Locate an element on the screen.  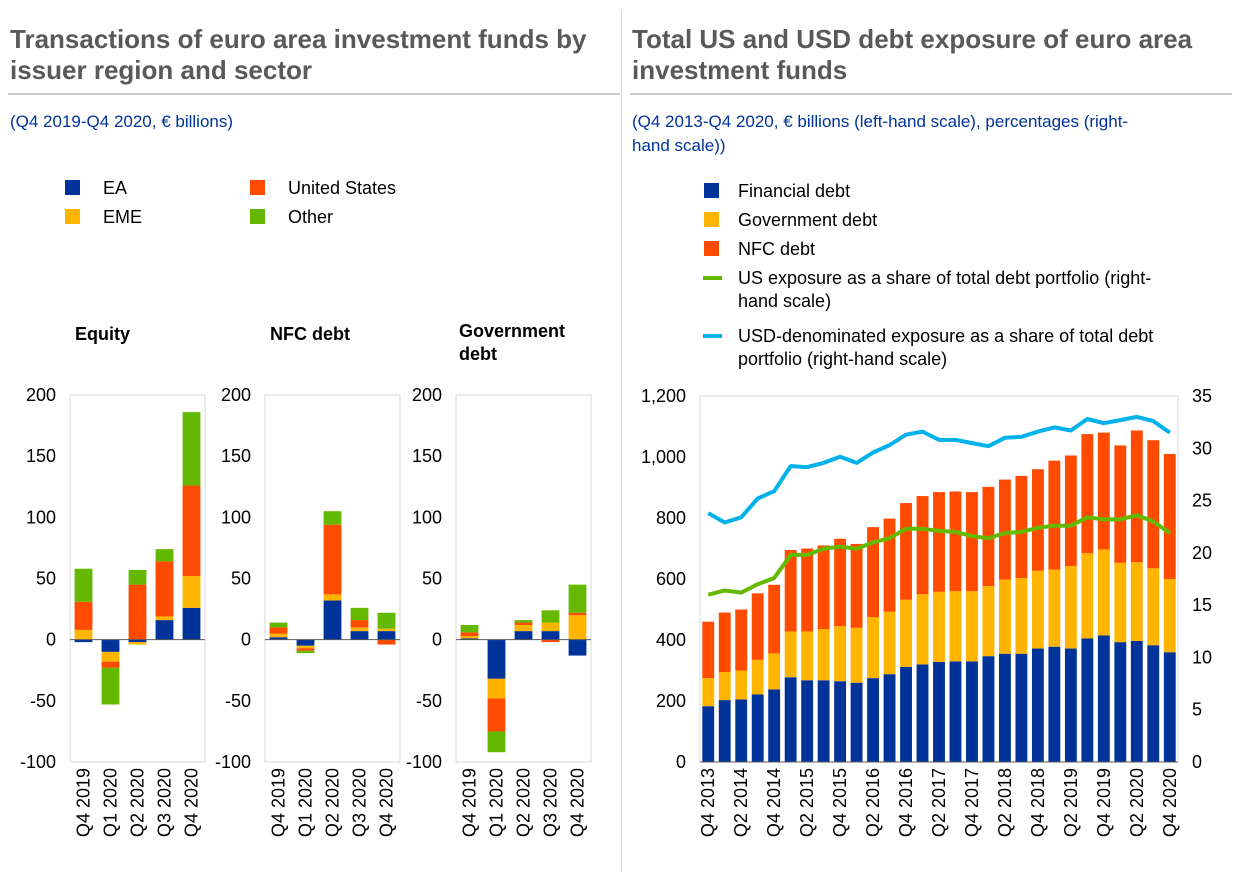
y-tick-label-2-2: 100 is located at coordinates (427, 517).